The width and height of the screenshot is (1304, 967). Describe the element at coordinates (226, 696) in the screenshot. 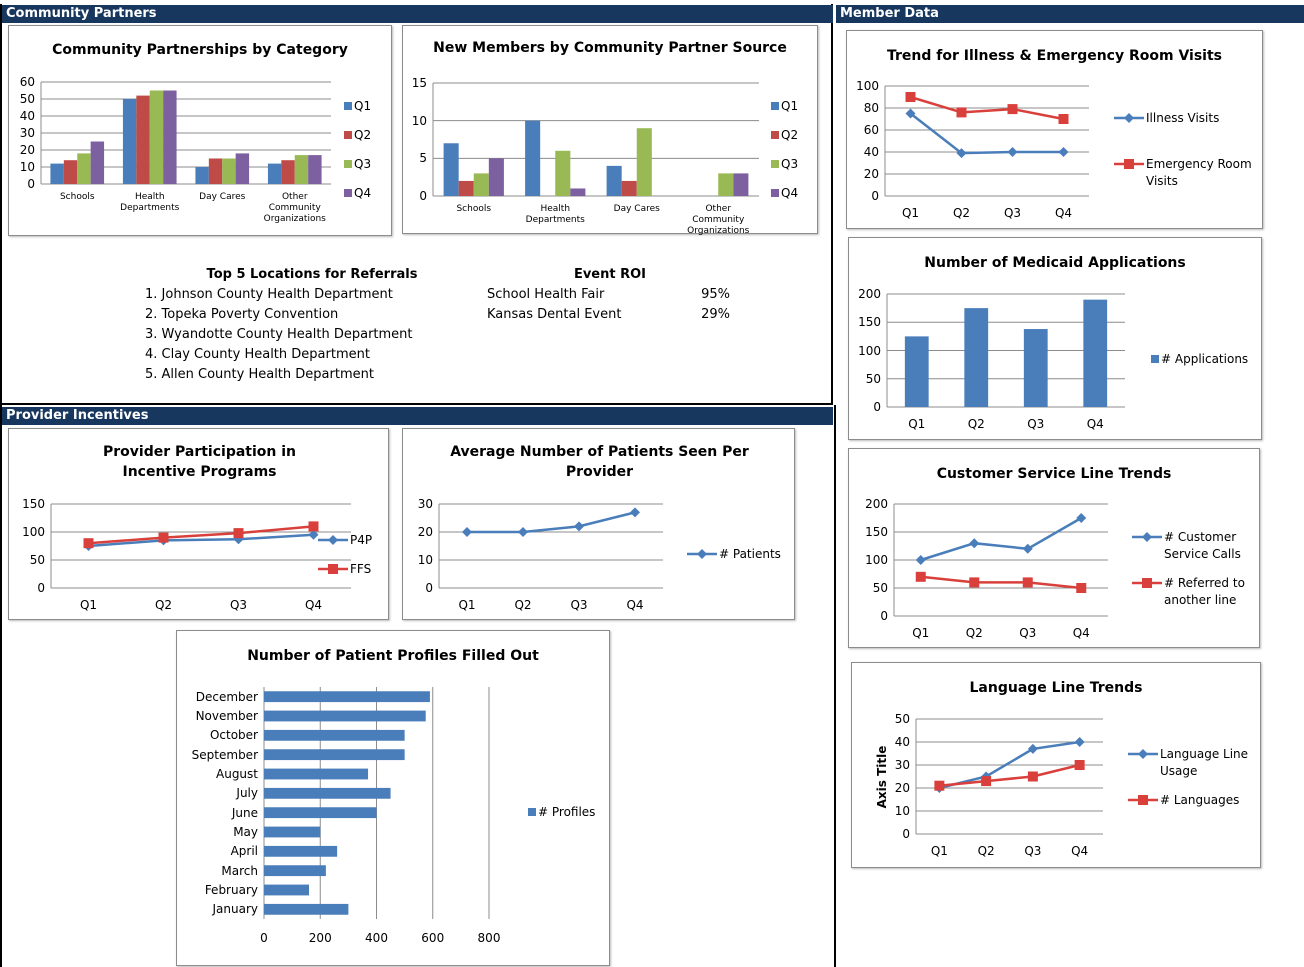

I see `y-tick-label: December` at that location.